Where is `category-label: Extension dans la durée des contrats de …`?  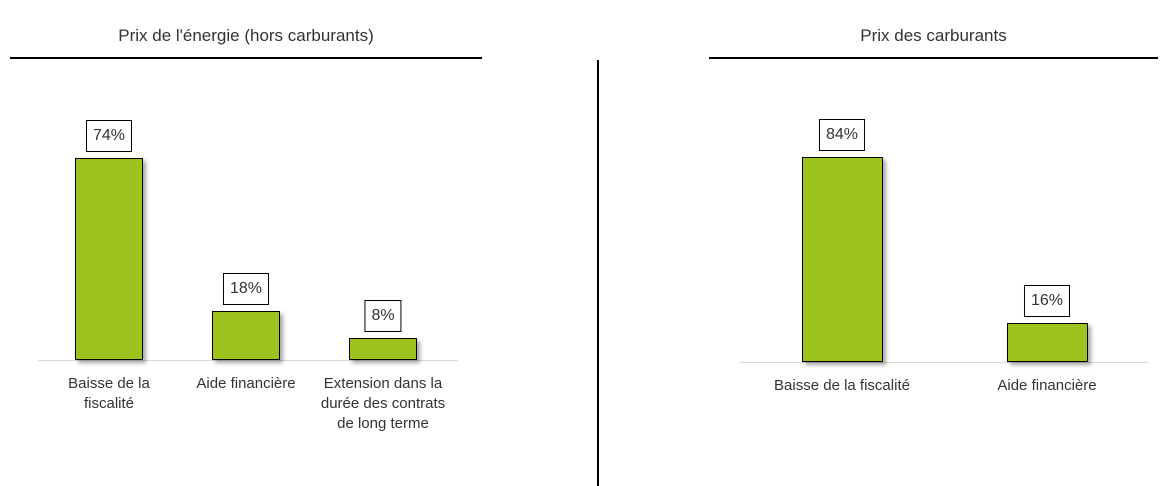
category-label: Extension dans la durée des contrats de … is located at coordinates (383, 403).